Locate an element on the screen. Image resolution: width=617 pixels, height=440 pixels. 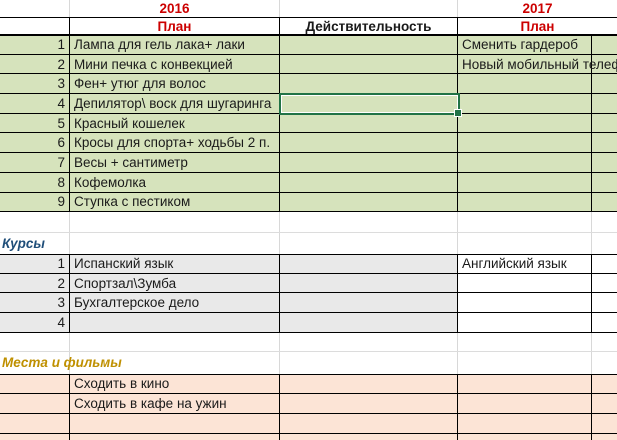
cell-row-number: 5 is located at coordinates (35, 123).